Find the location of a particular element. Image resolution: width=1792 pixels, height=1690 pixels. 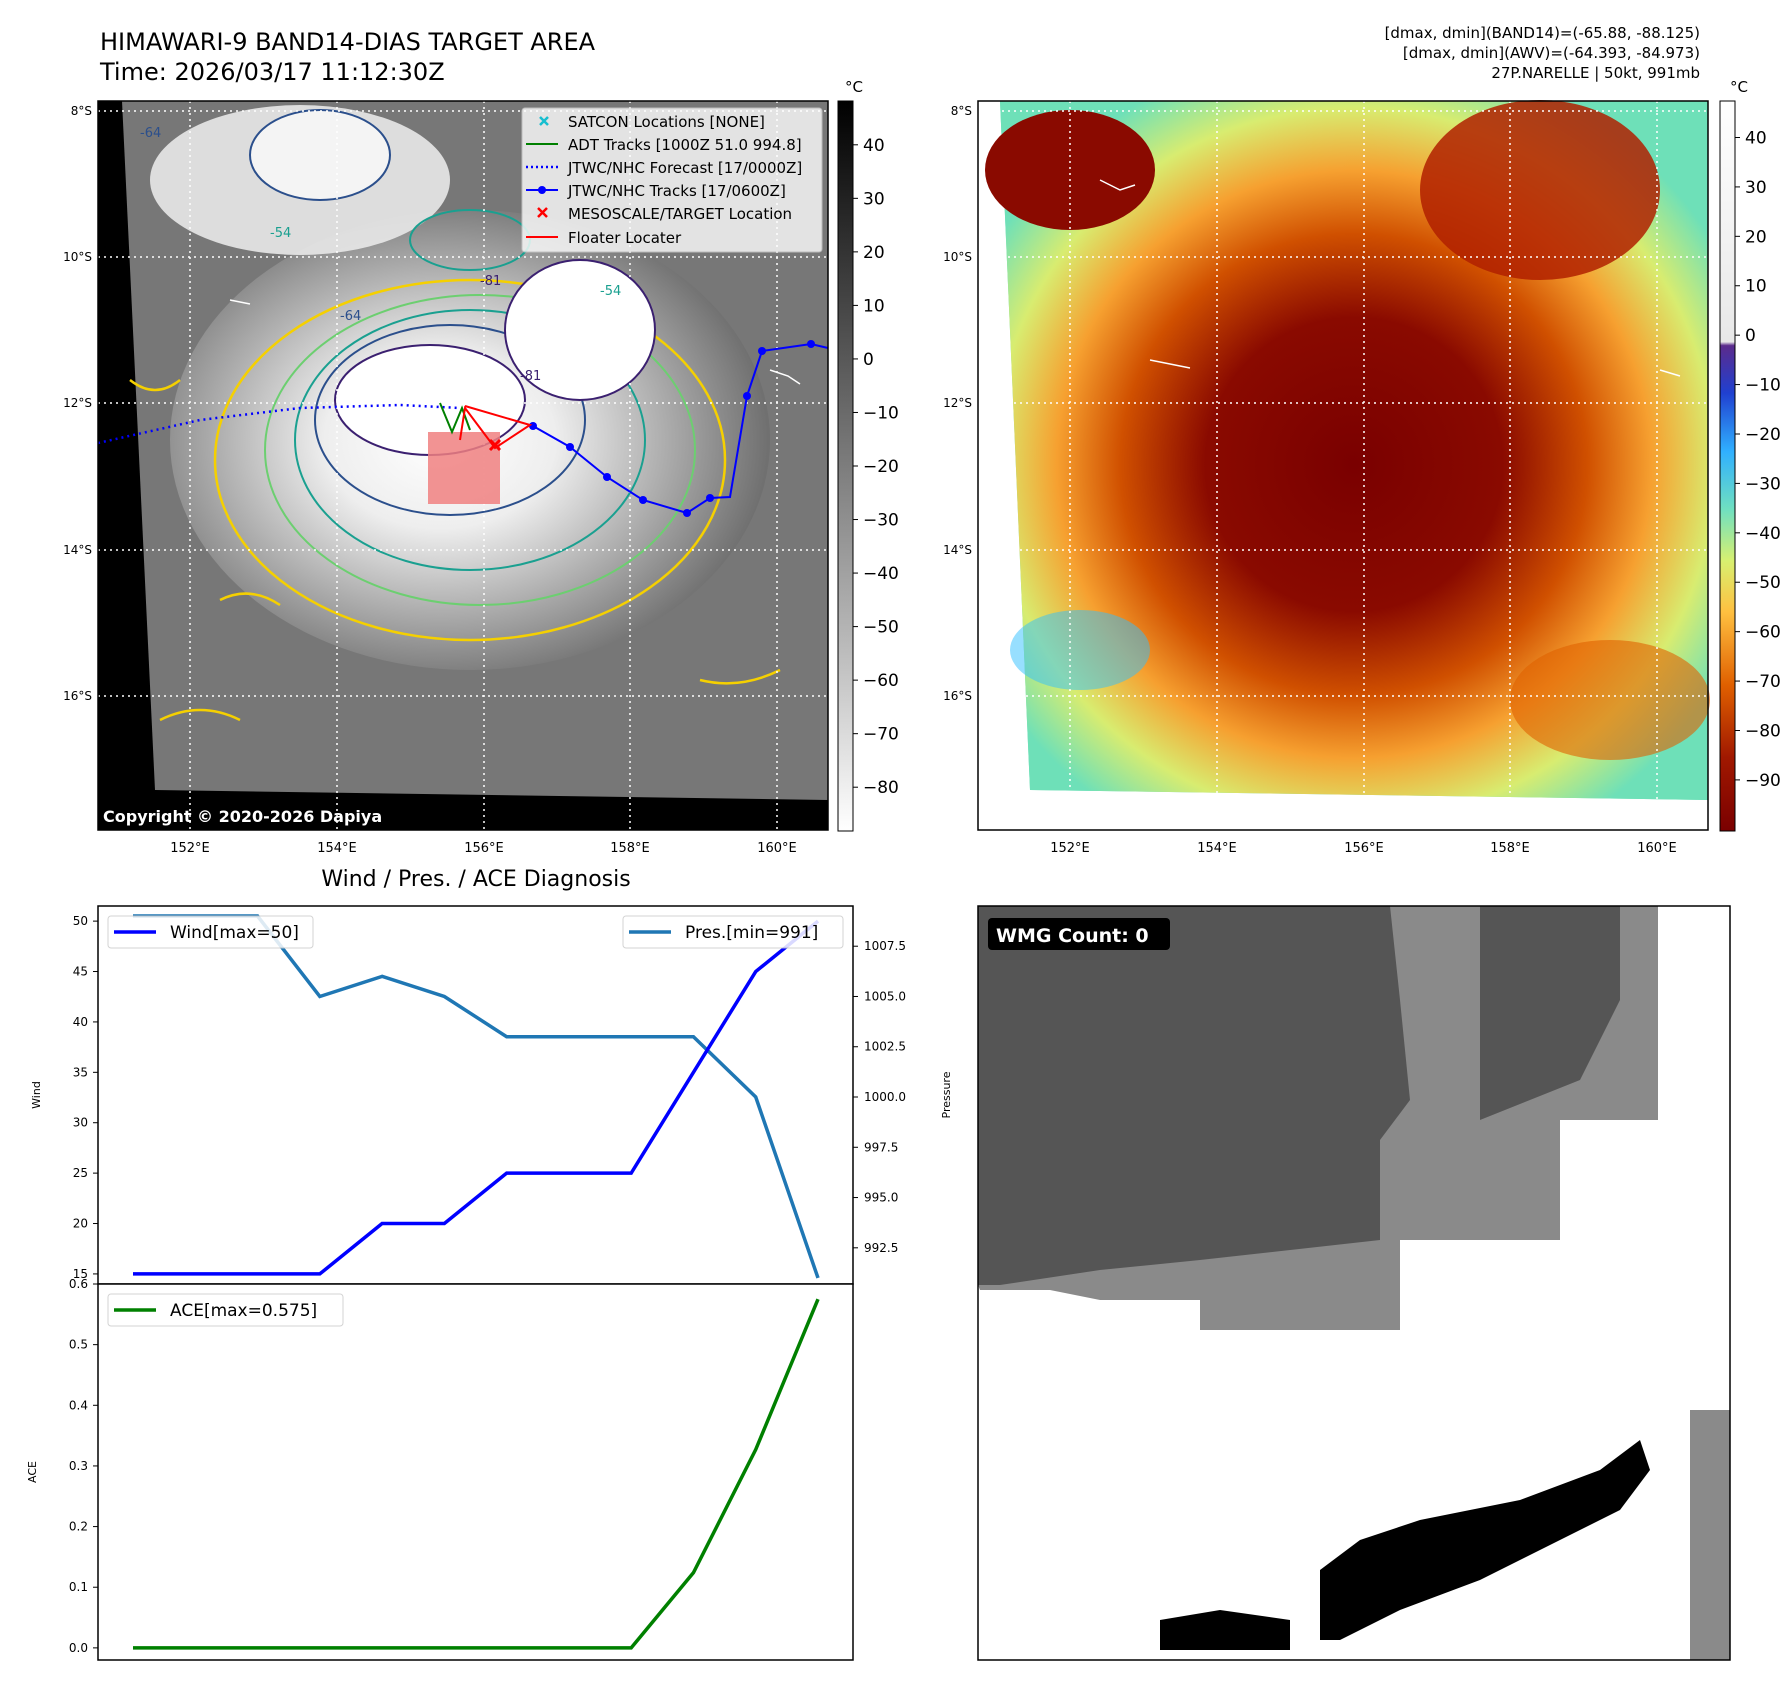

ace-legend-label: ACE[max=0.575] is located at coordinates (243, 1311).